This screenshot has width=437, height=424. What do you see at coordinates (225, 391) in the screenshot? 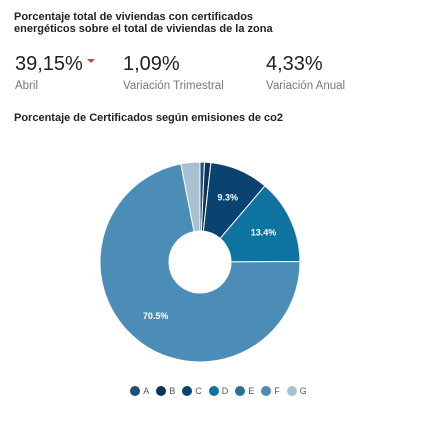
I see `legend-label: D` at bounding box center [225, 391].